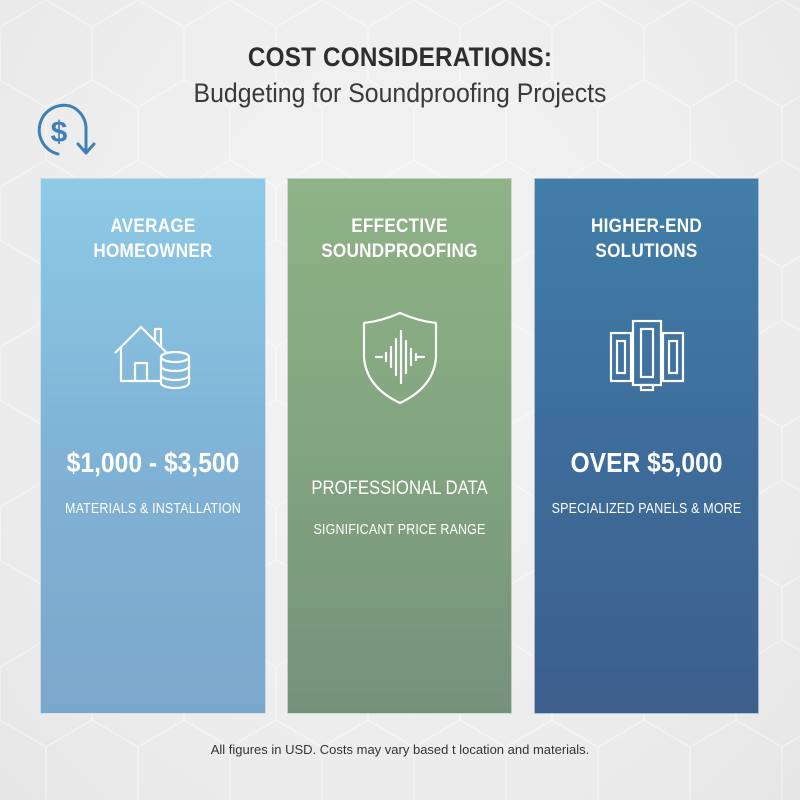 Image resolution: width=800 pixels, height=800 pixels. Describe the element at coordinates (153, 251) in the screenshot. I see `card-heading-line2: HOMEOWNER` at that location.